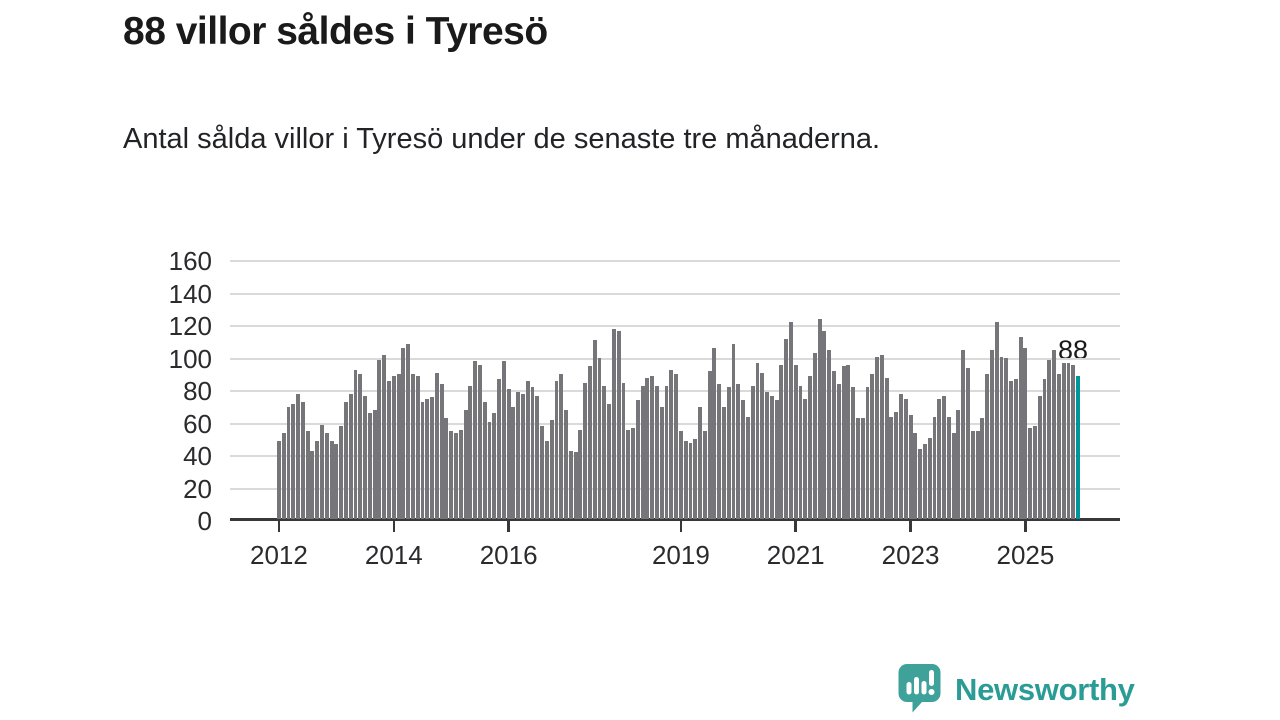  What do you see at coordinates (197, 423) in the screenshot?
I see `y-tick-label: 60` at bounding box center [197, 423].